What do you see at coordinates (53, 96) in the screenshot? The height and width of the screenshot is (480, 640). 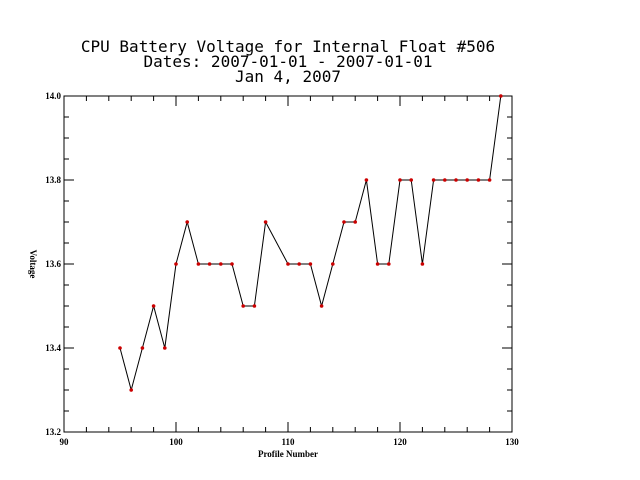 I see `y-tick-label: 14.0` at bounding box center [53, 96].